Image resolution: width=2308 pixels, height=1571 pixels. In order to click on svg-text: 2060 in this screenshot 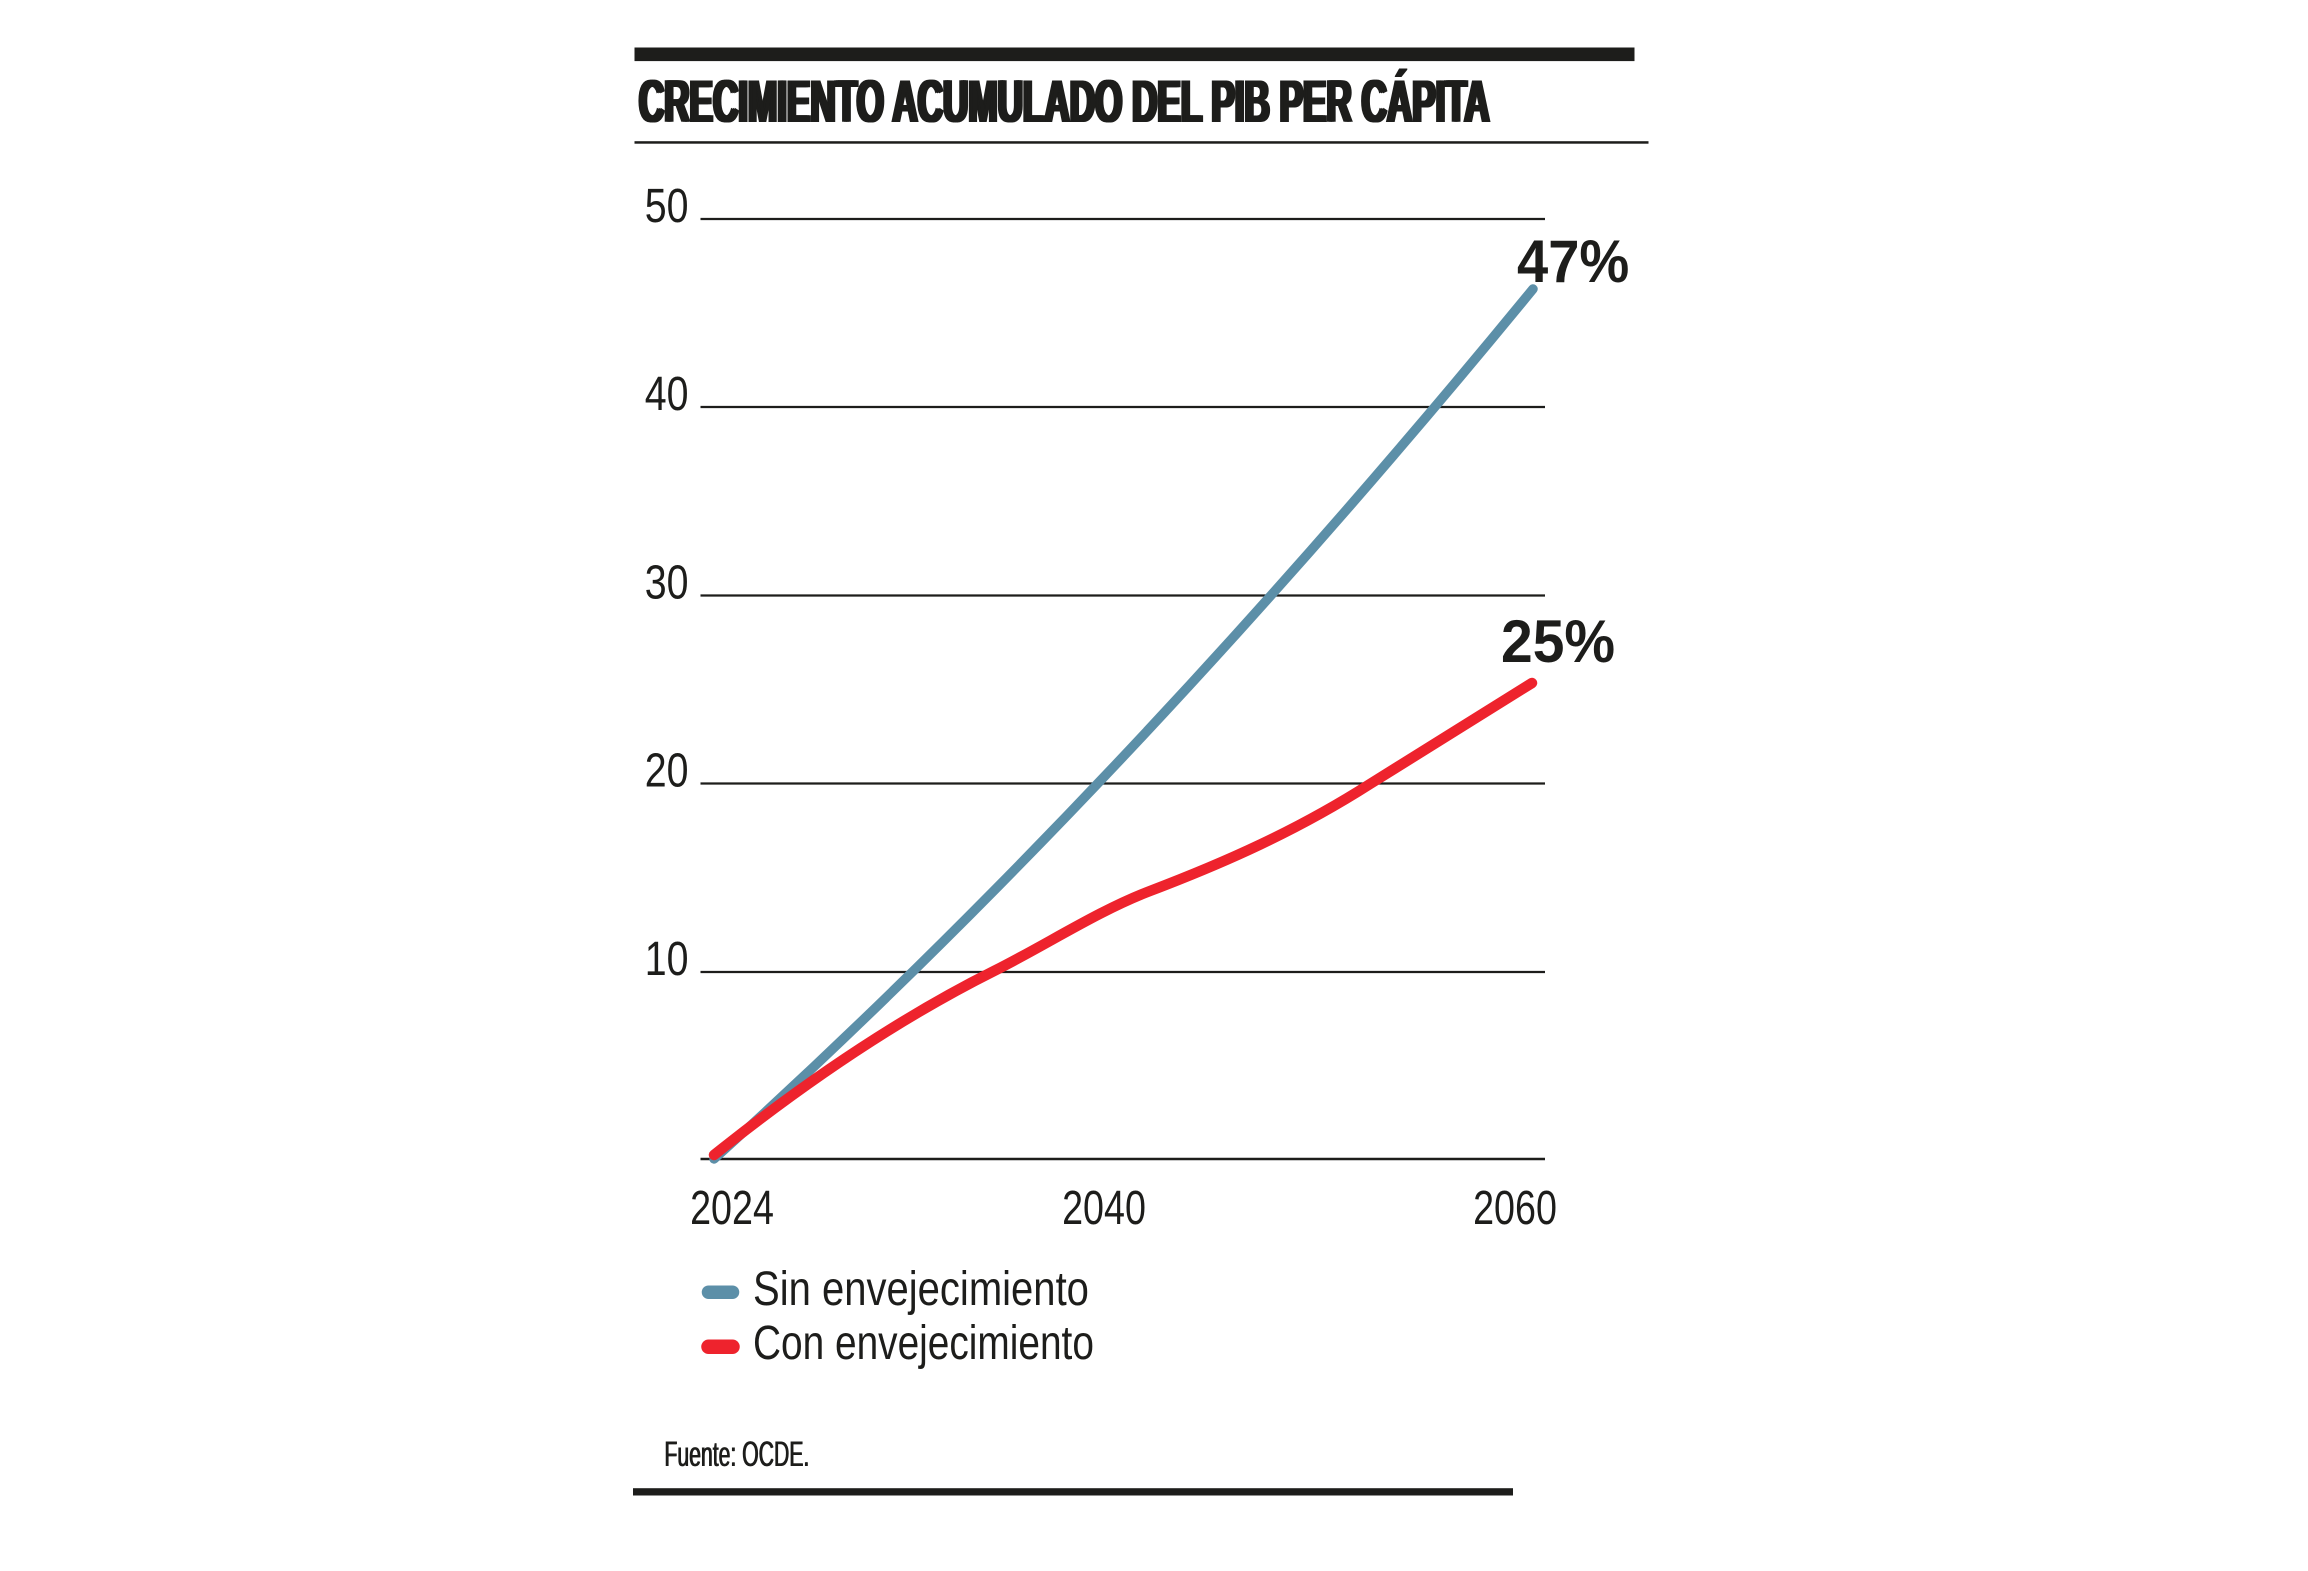, I will do `click(1515, 1208)`.